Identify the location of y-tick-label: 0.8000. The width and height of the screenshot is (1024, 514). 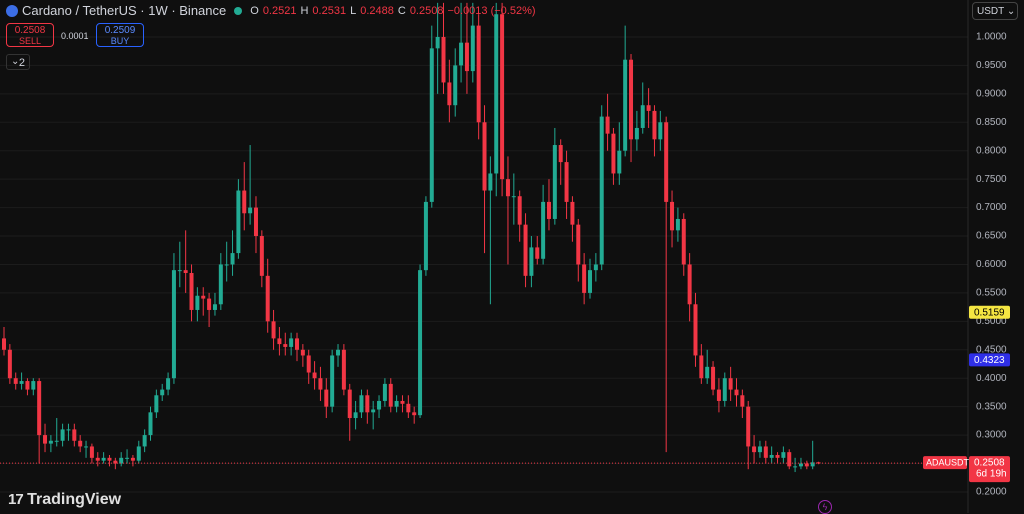
(991, 150).